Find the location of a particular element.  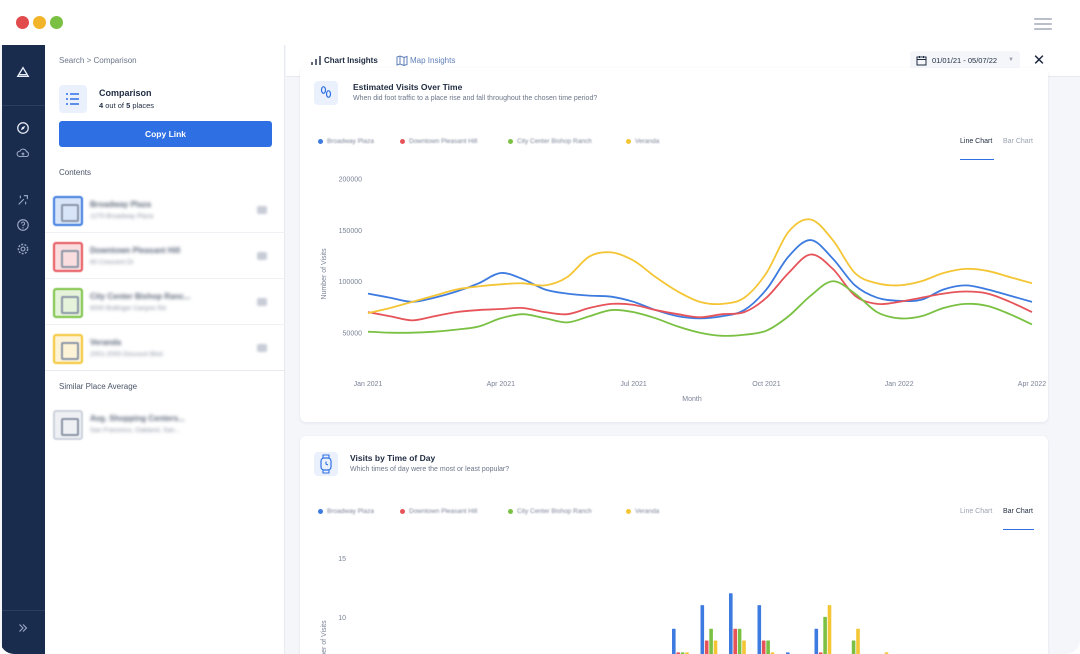

sidebar-rail is located at coordinates (23, 349).